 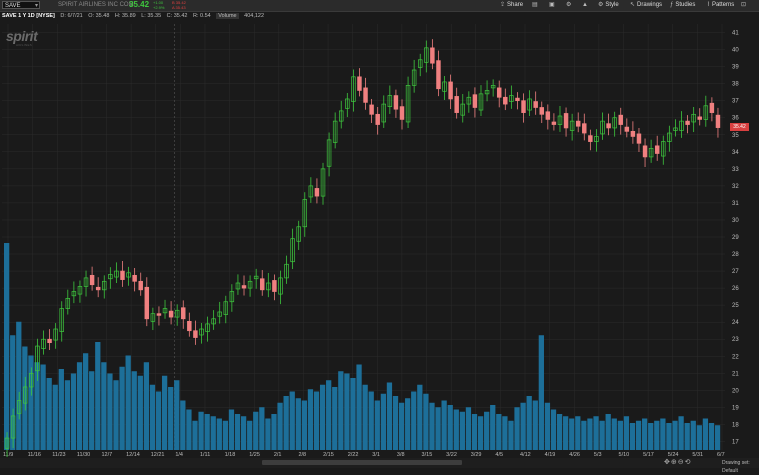 I want to click on company-logo-sub: AIRLINES, so click(x=24, y=45).